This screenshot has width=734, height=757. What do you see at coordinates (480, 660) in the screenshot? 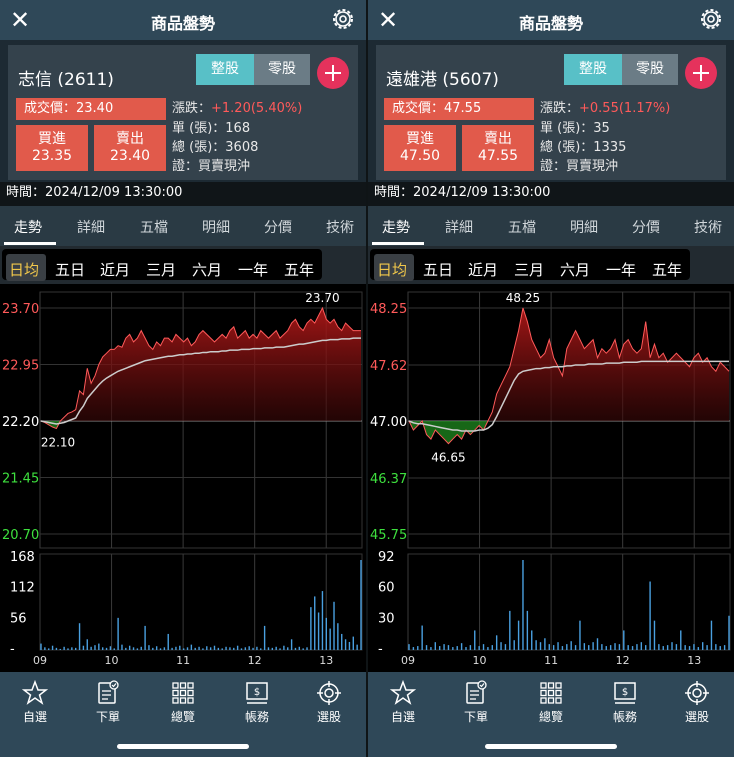
I see `x-tick-label: 10` at bounding box center [480, 660].